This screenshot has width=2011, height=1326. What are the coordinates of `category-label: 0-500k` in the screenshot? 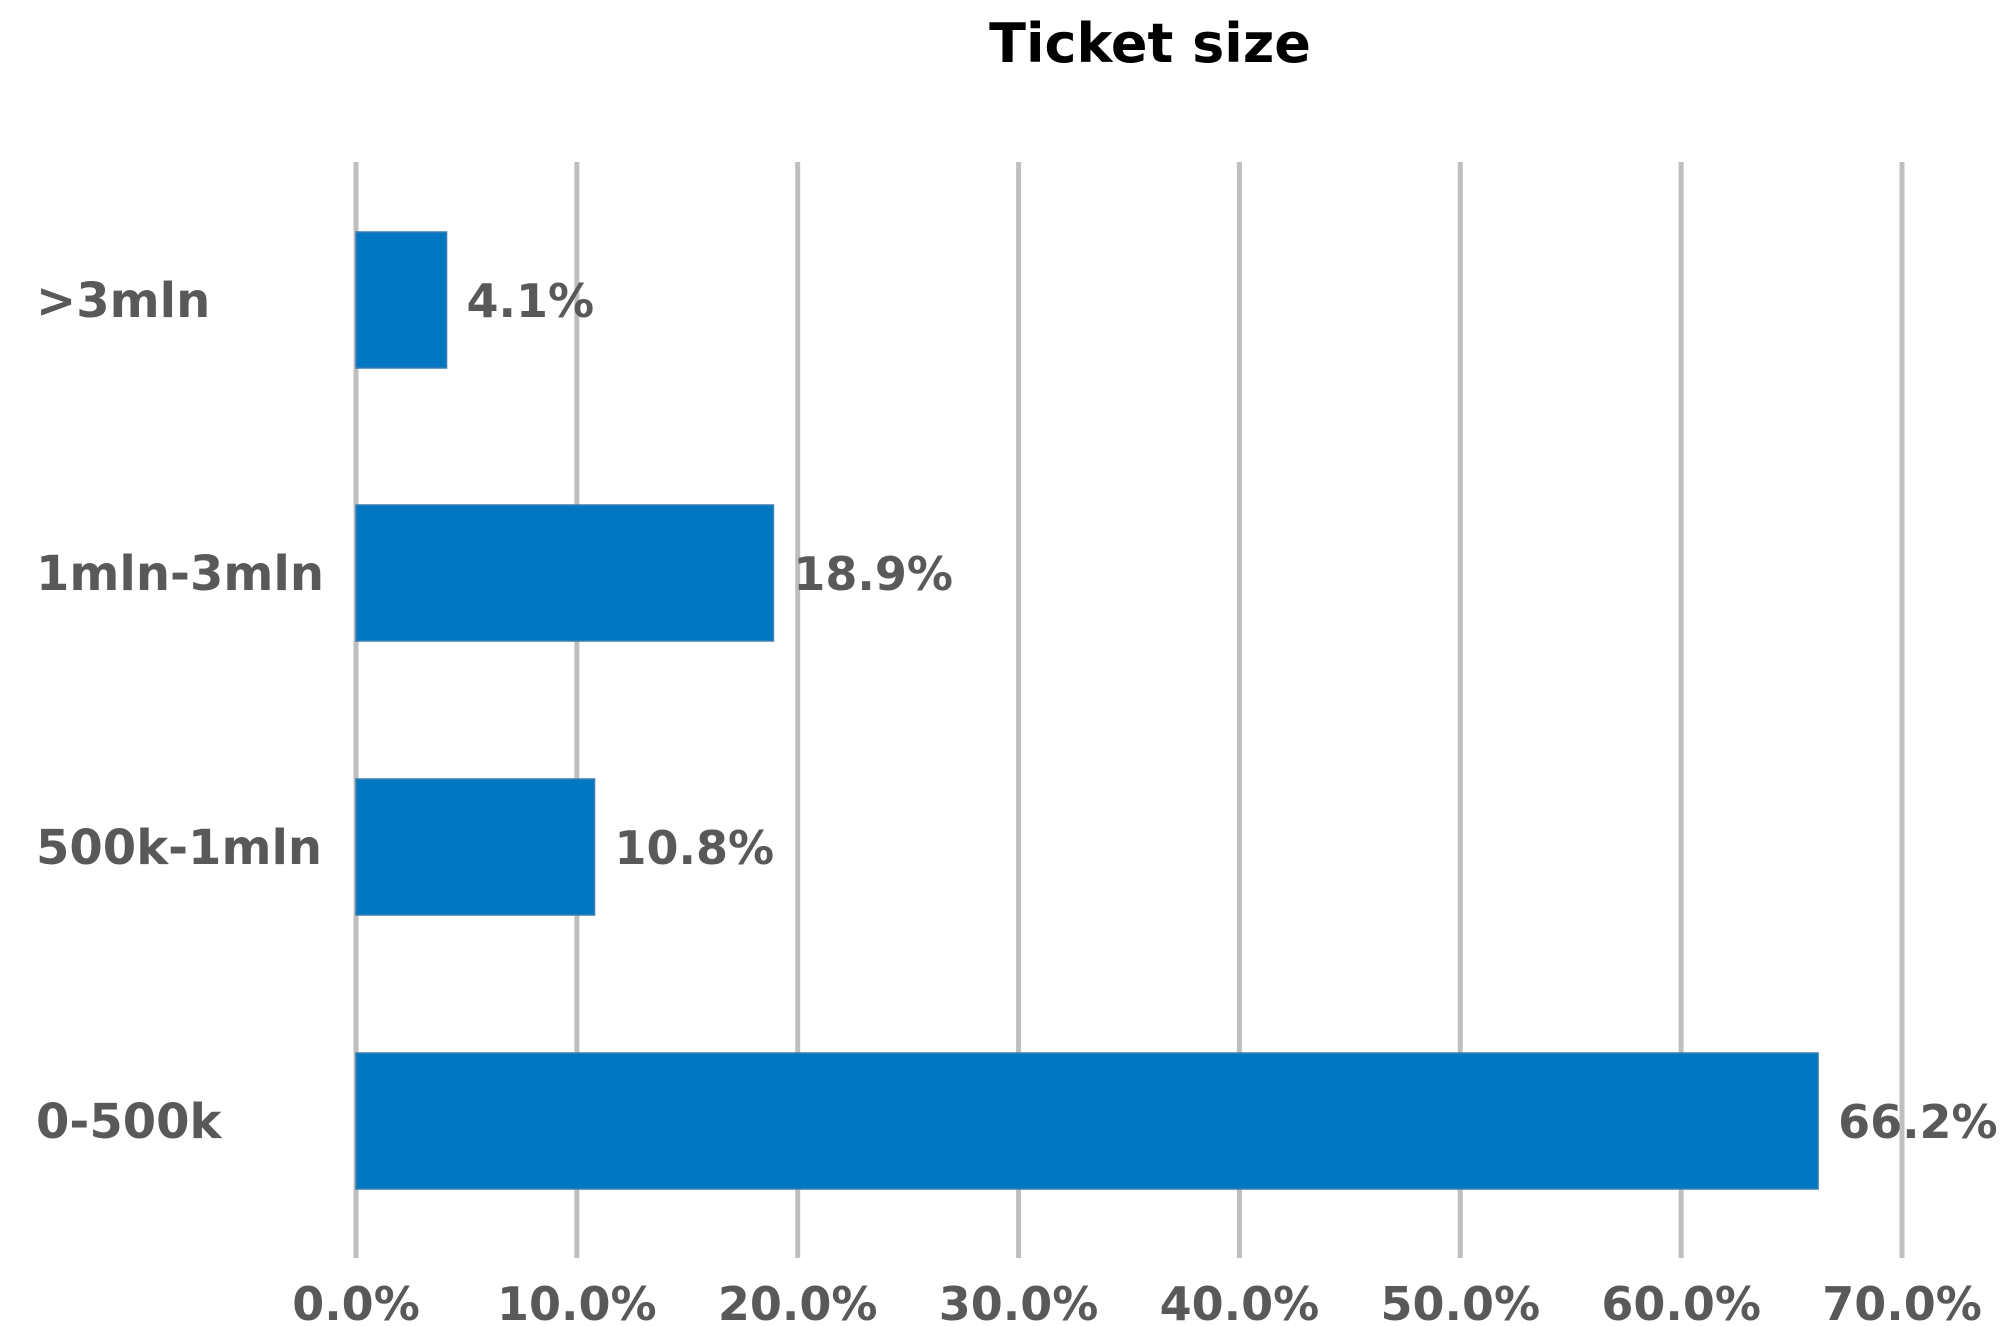 It's located at (129, 1122).